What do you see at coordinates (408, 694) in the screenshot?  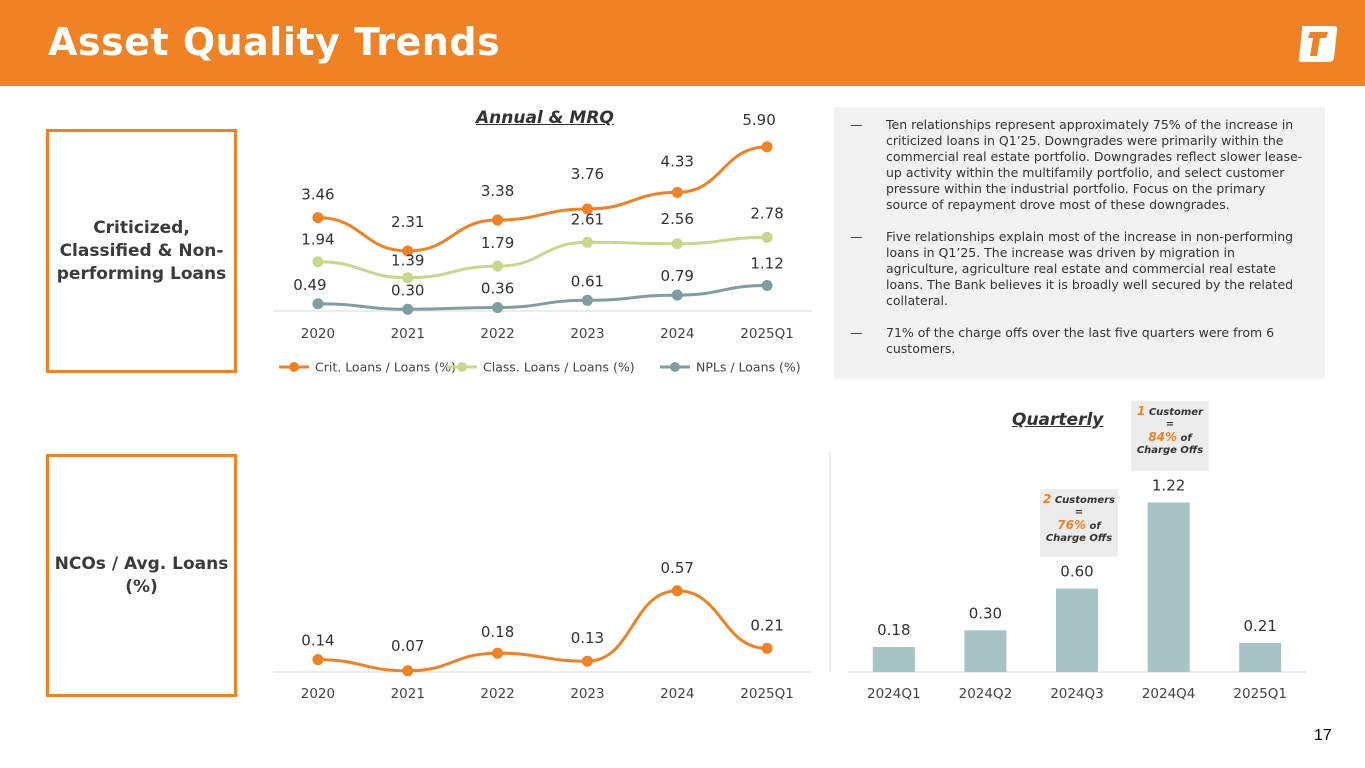 I see `nco-x-tick-label: 2021` at bounding box center [408, 694].